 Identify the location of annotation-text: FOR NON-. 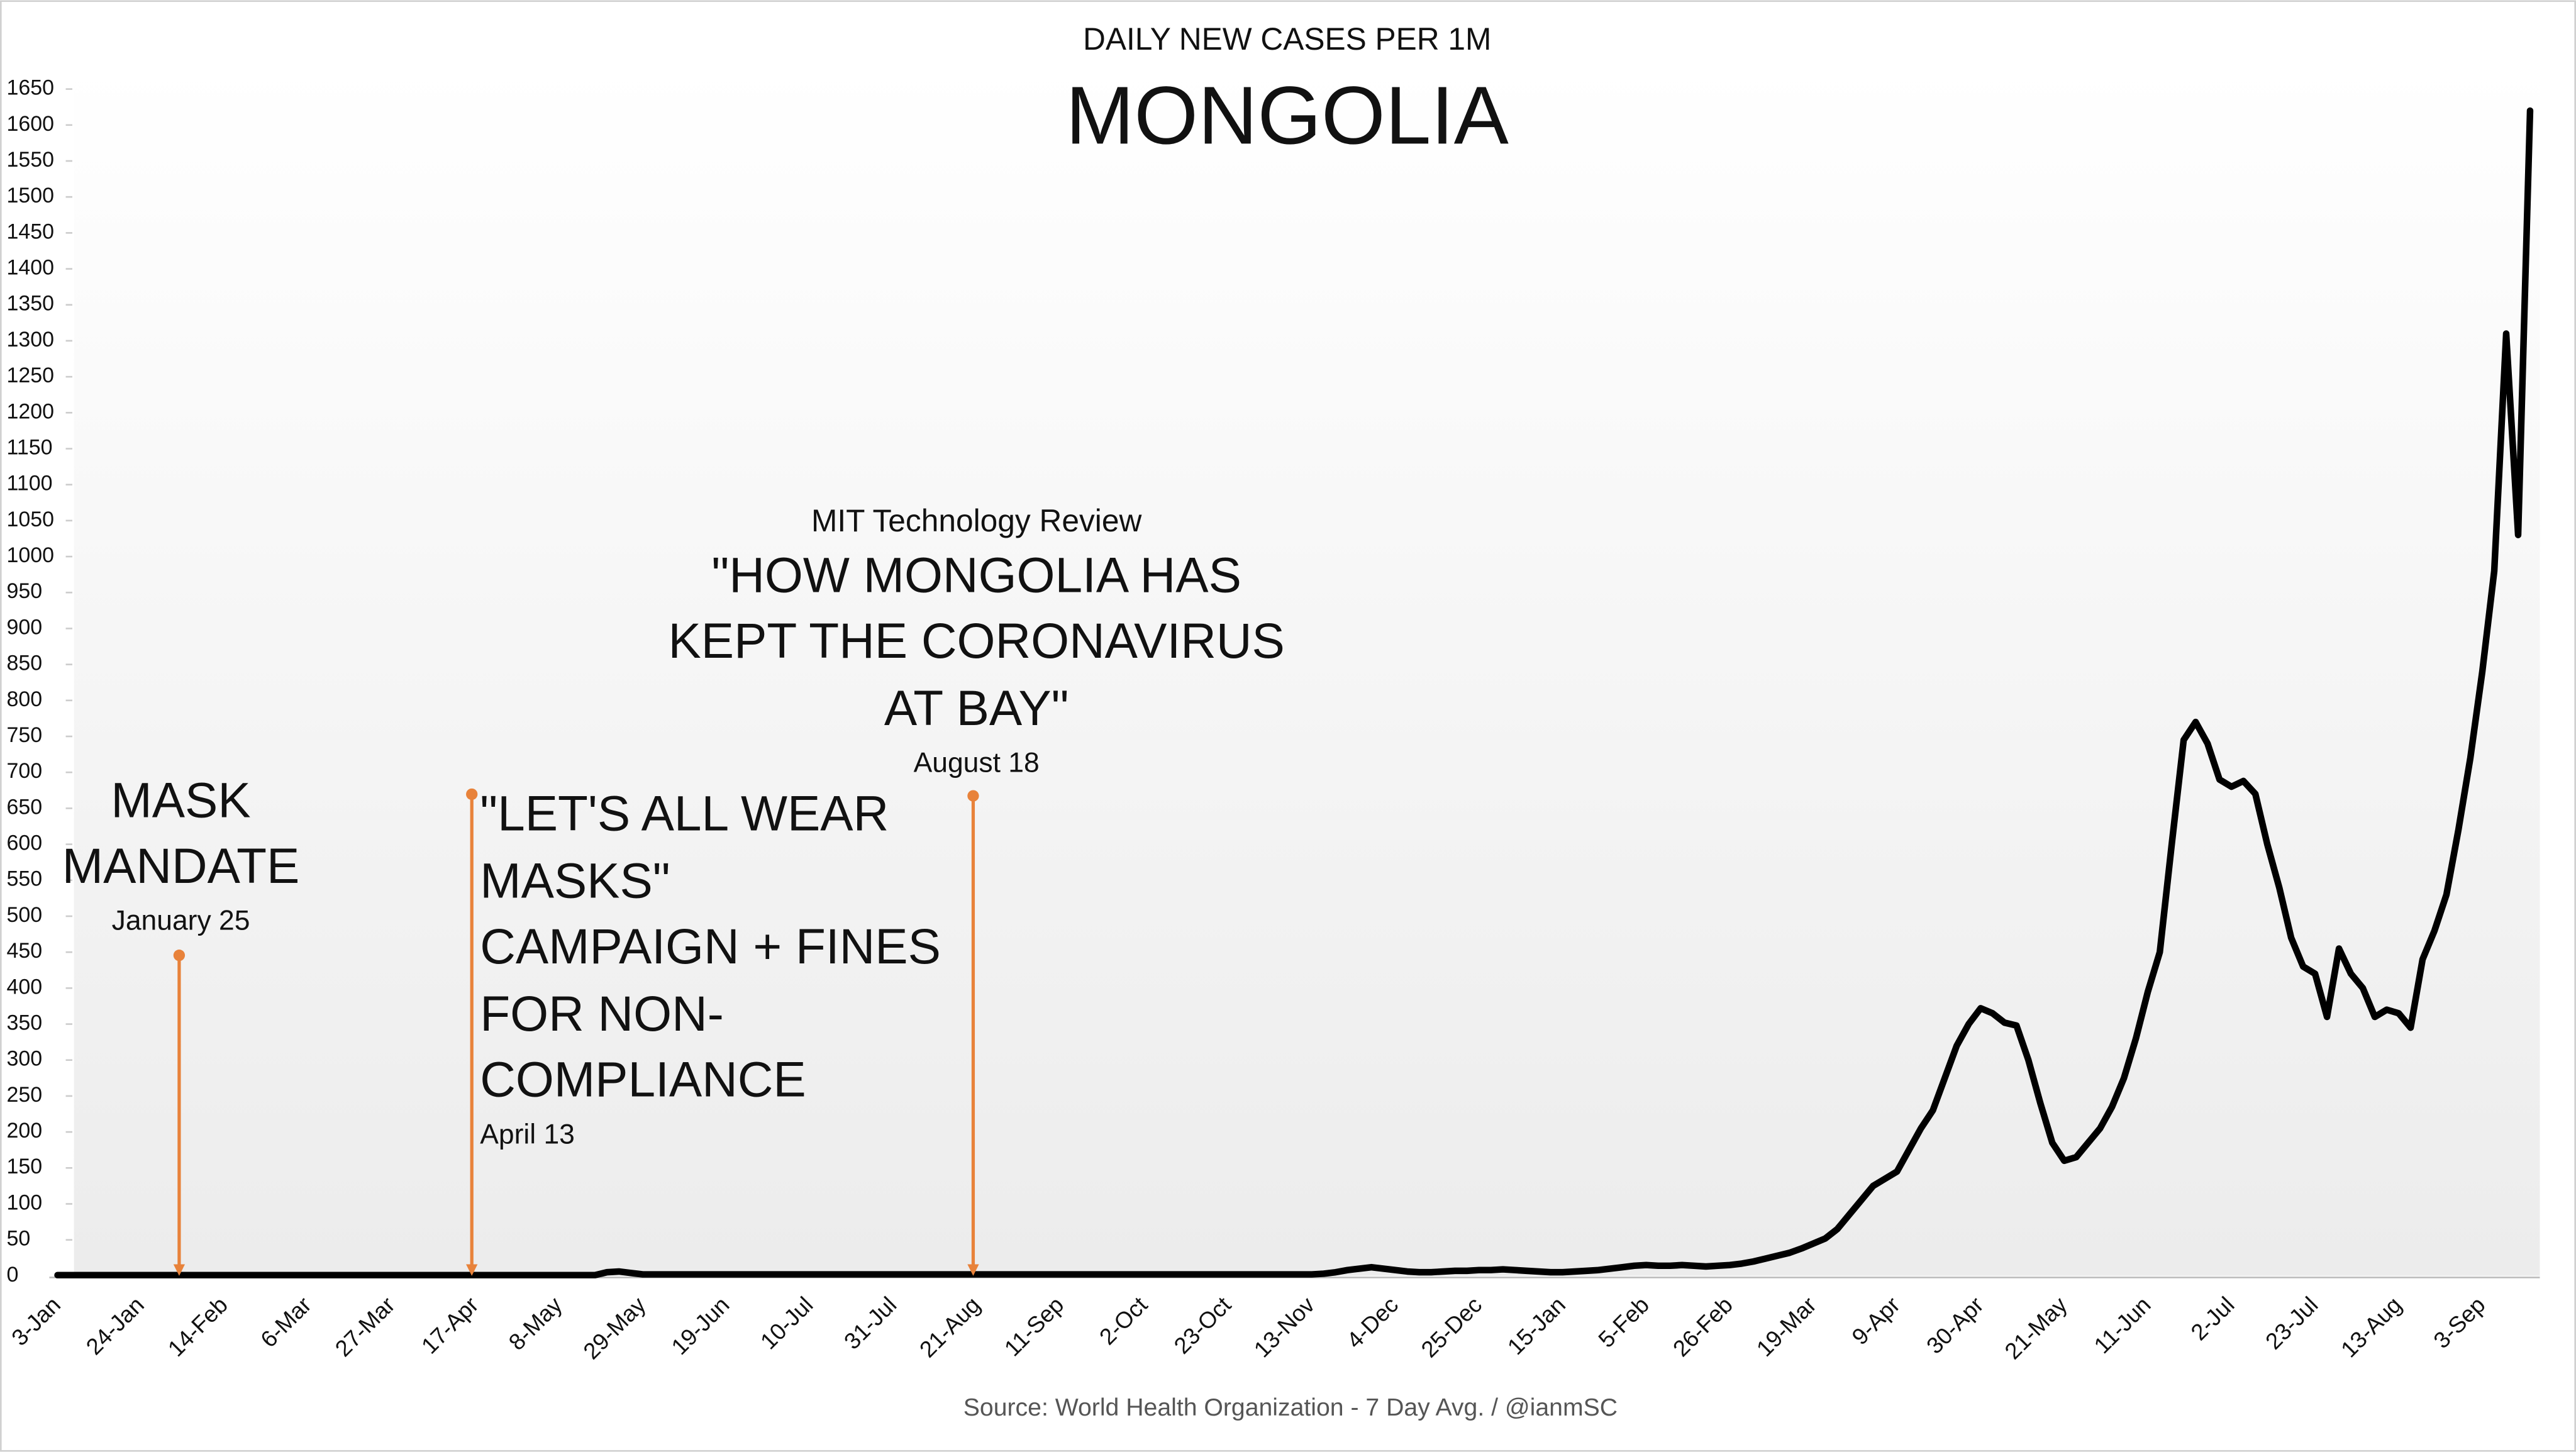
(602, 1013).